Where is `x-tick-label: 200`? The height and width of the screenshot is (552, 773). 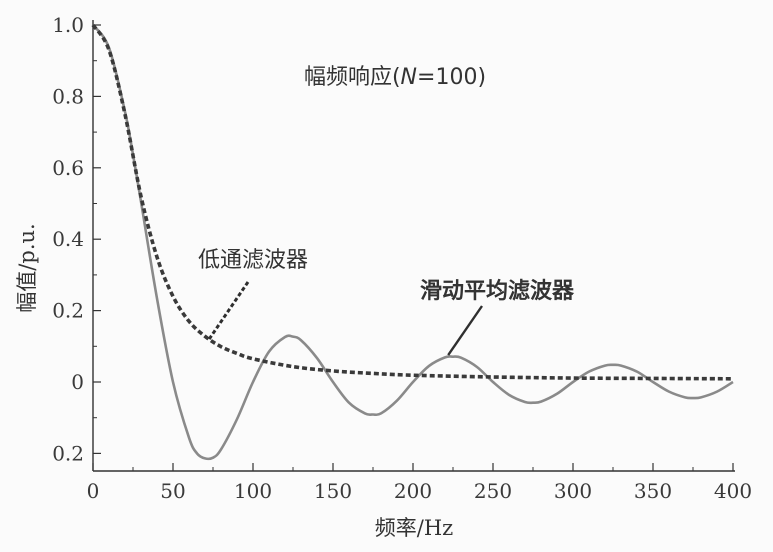
x-tick-label: 200 is located at coordinates (413, 491).